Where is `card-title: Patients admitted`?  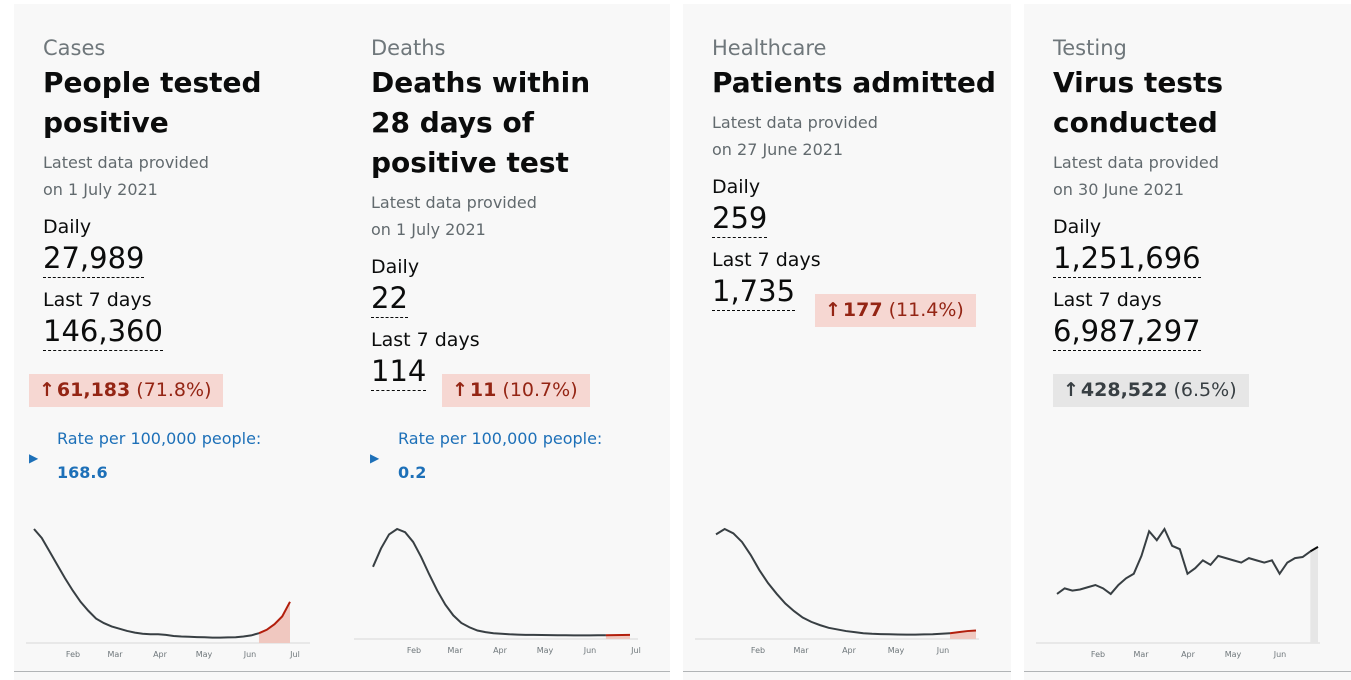 card-title: Patients admitted is located at coordinates (854, 82).